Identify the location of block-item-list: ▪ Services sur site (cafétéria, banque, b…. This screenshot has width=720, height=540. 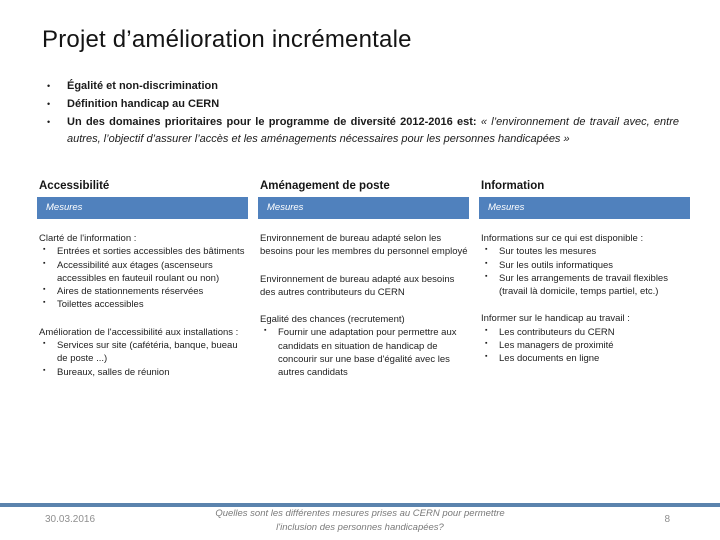
(142, 359).